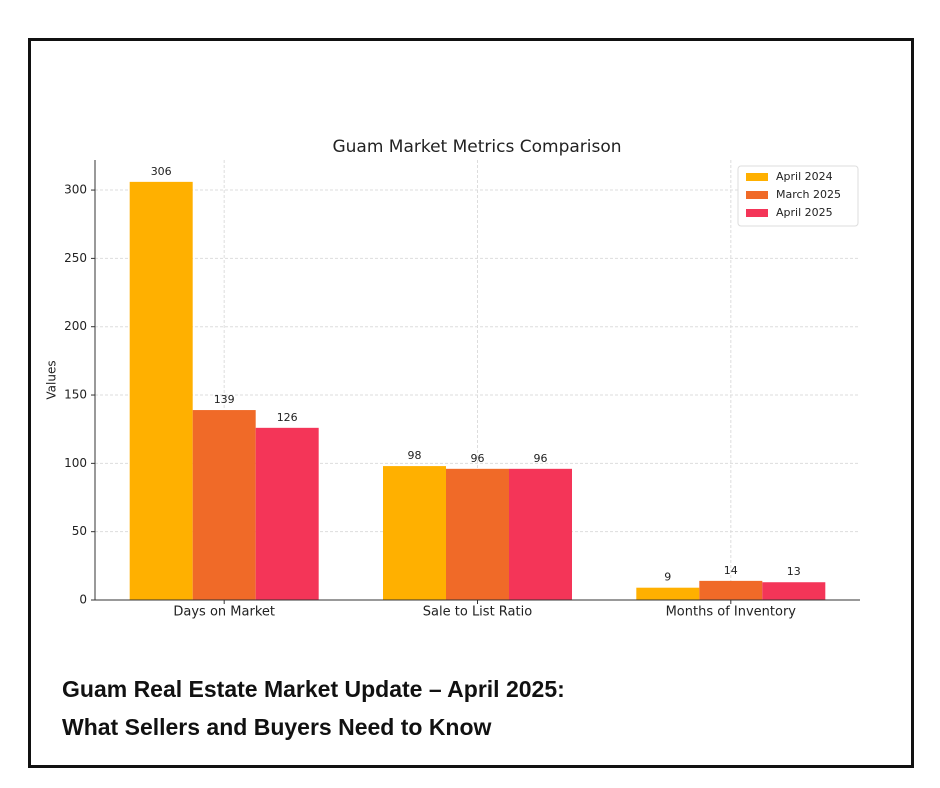 The image size is (940, 788). What do you see at coordinates (161, 171) in the screenshot?
I see `data-label: 306` at bounding box center [161, 171].